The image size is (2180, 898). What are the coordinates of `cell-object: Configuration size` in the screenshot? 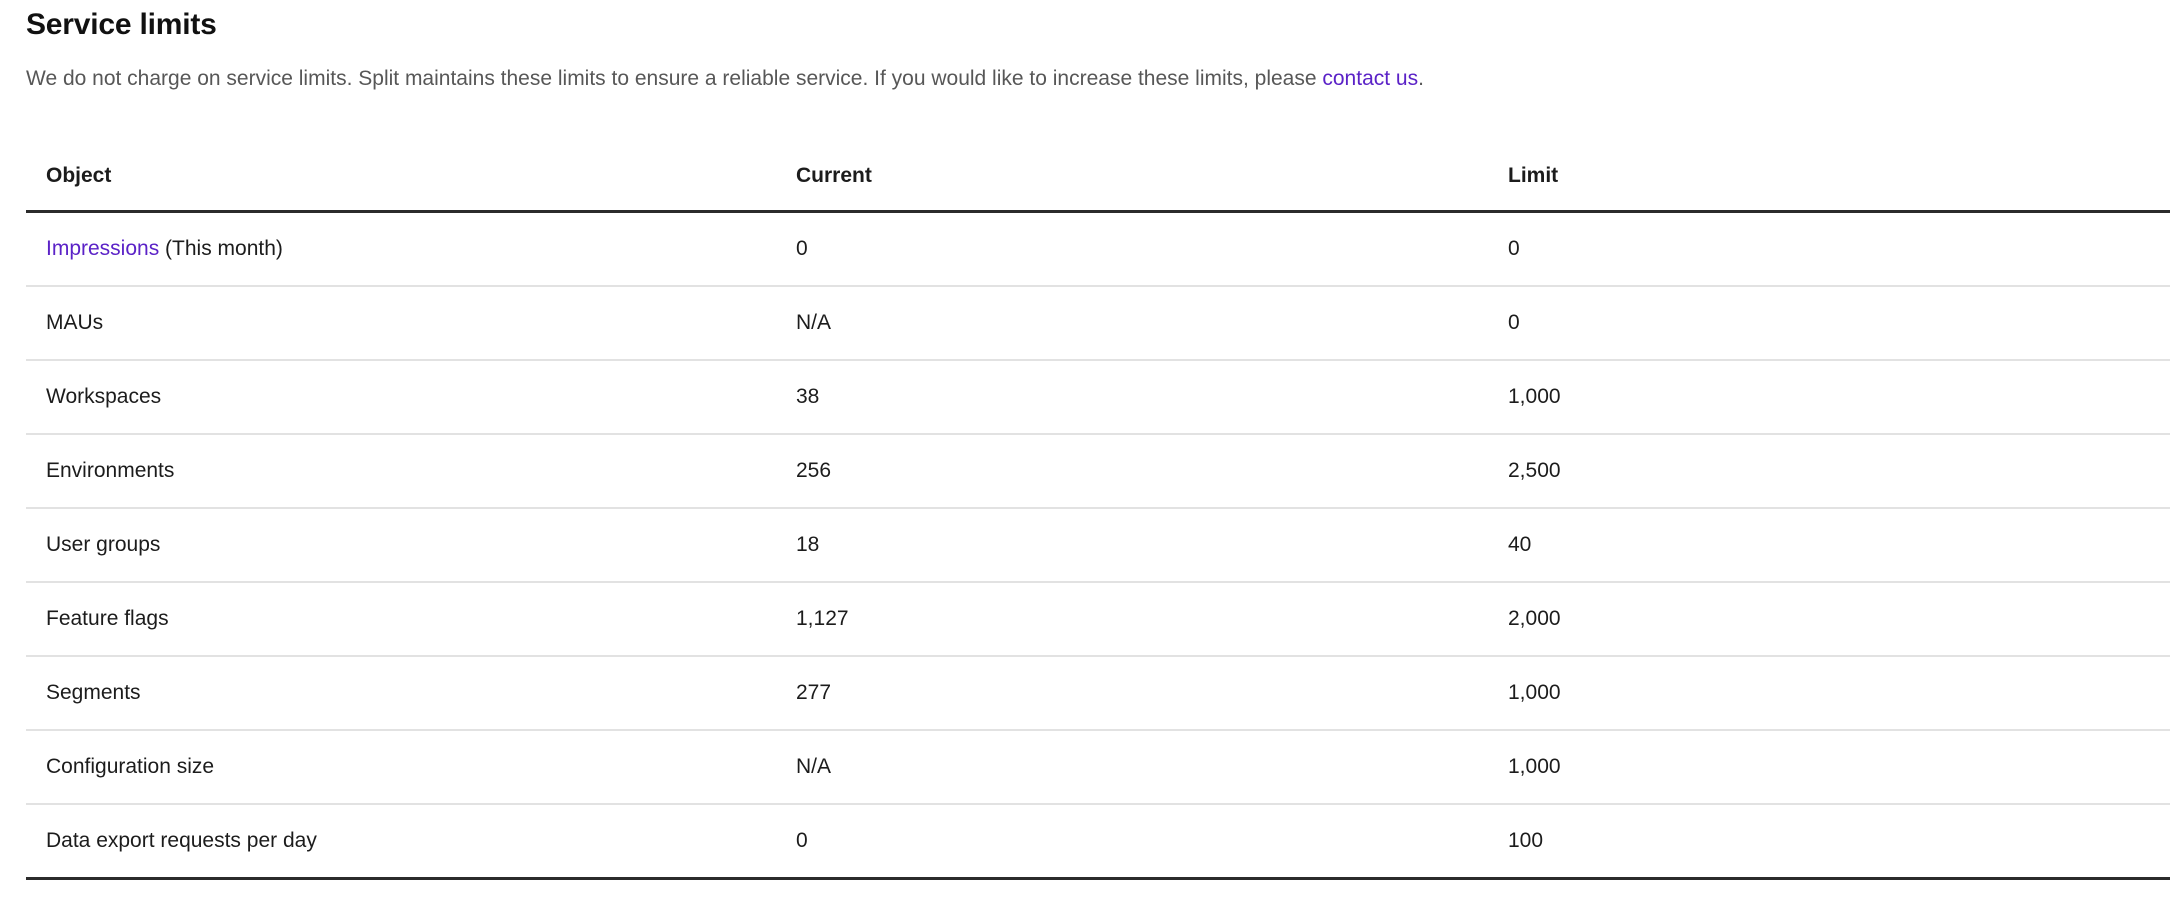 It's located at (401, 767).